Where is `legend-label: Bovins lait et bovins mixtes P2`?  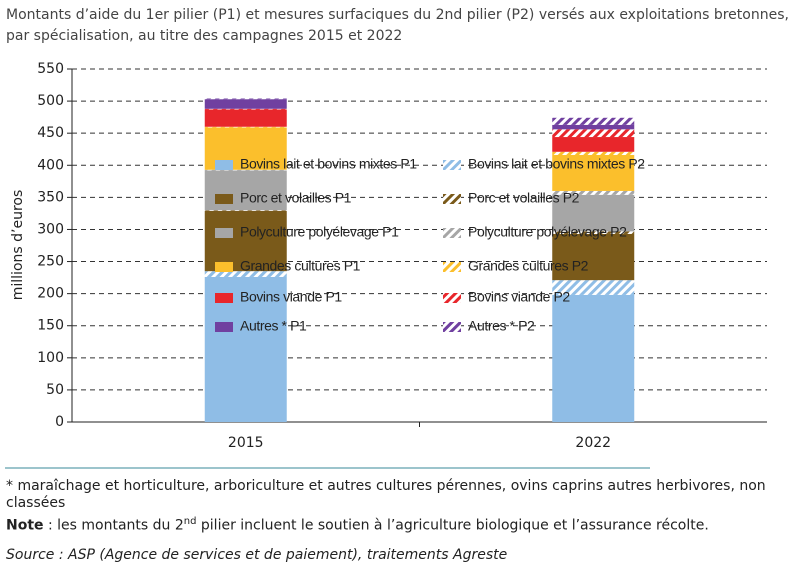 legend-label: Bovins lait et bovins mixtes P2 is located at coordinates (556, 164).